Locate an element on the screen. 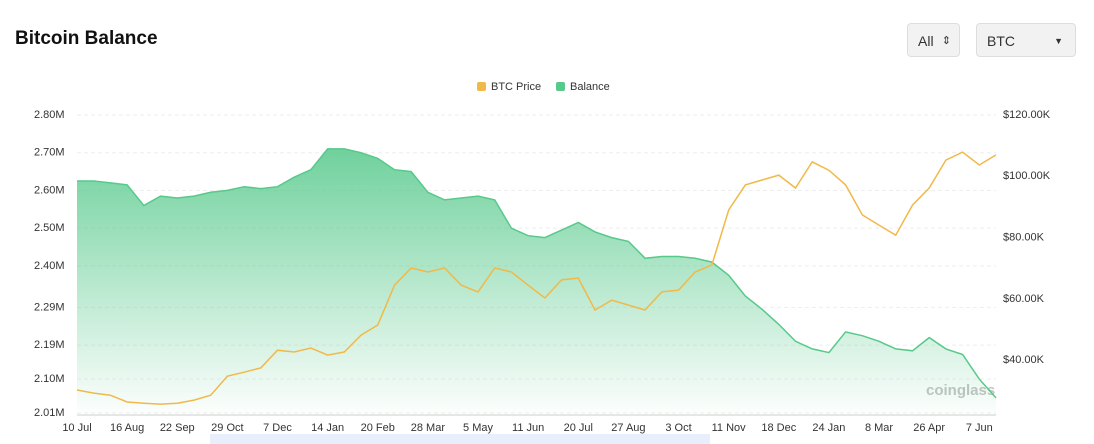  x-tick-label: 7 Jun is located at coordinates (979, 428).